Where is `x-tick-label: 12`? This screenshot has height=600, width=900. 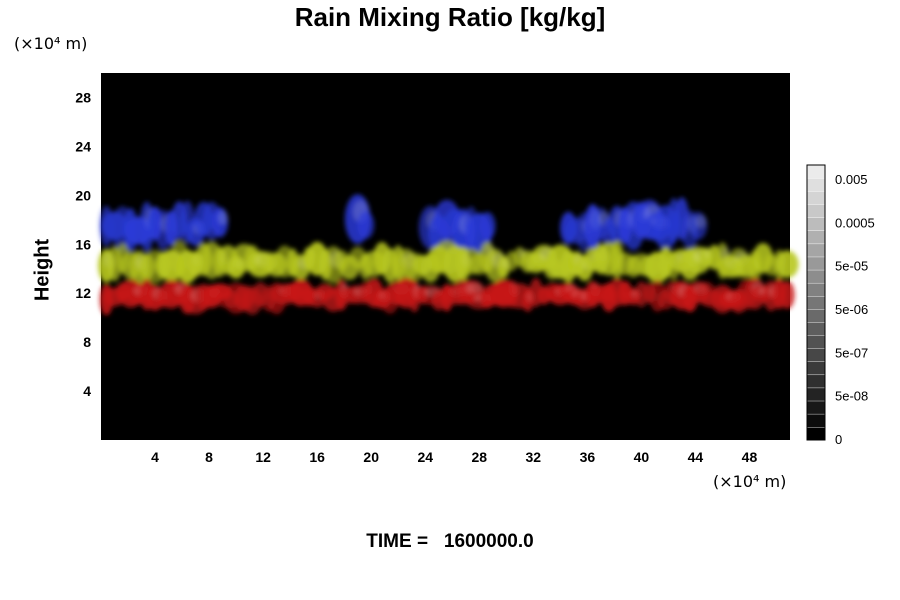
x-tick-label: 12 is located at coordinates (263, 457).